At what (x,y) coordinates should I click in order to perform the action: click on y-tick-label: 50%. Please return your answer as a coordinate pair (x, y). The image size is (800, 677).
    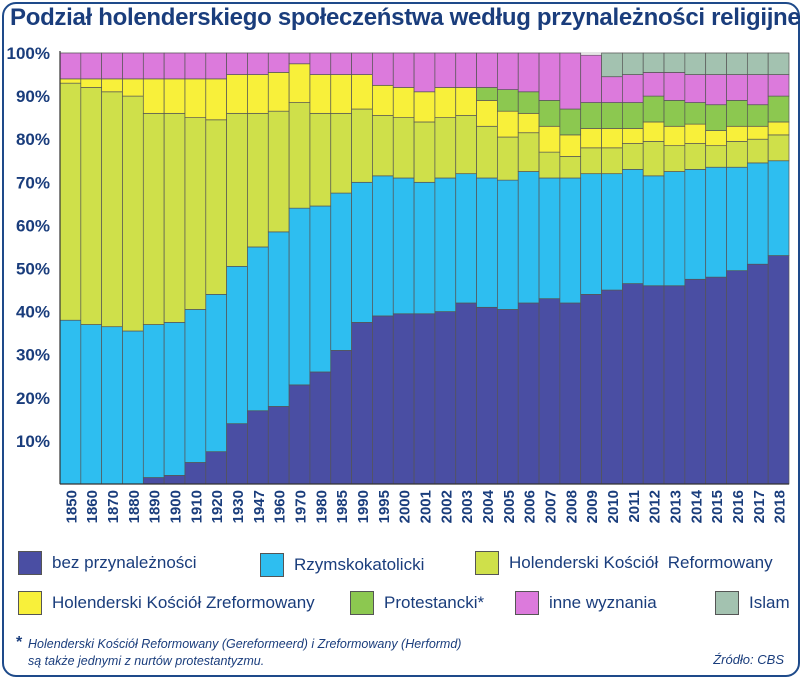
    Looking at the image, I should click on (33, 269).